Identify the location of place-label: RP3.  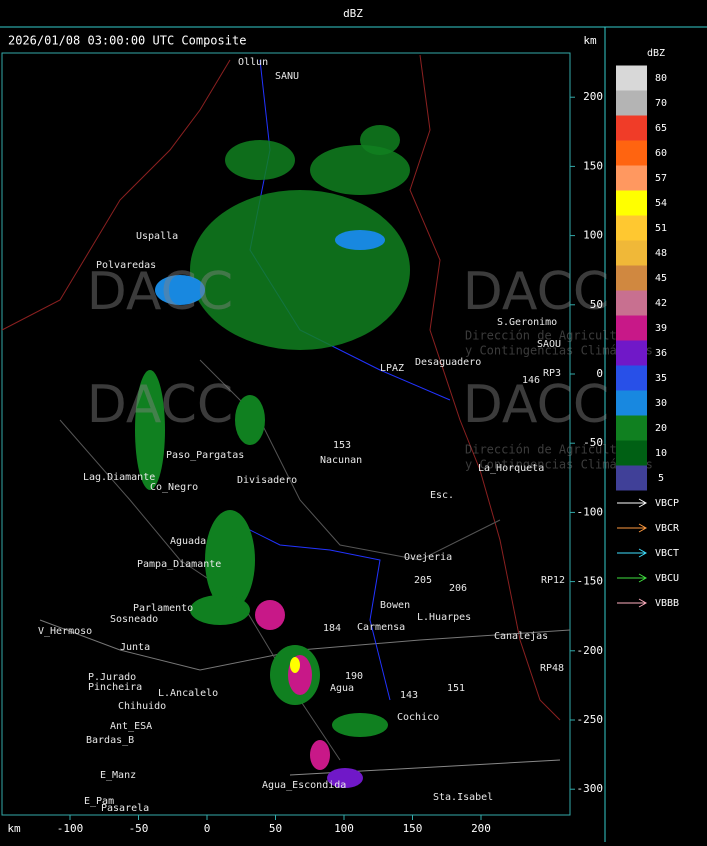
(552, 373).